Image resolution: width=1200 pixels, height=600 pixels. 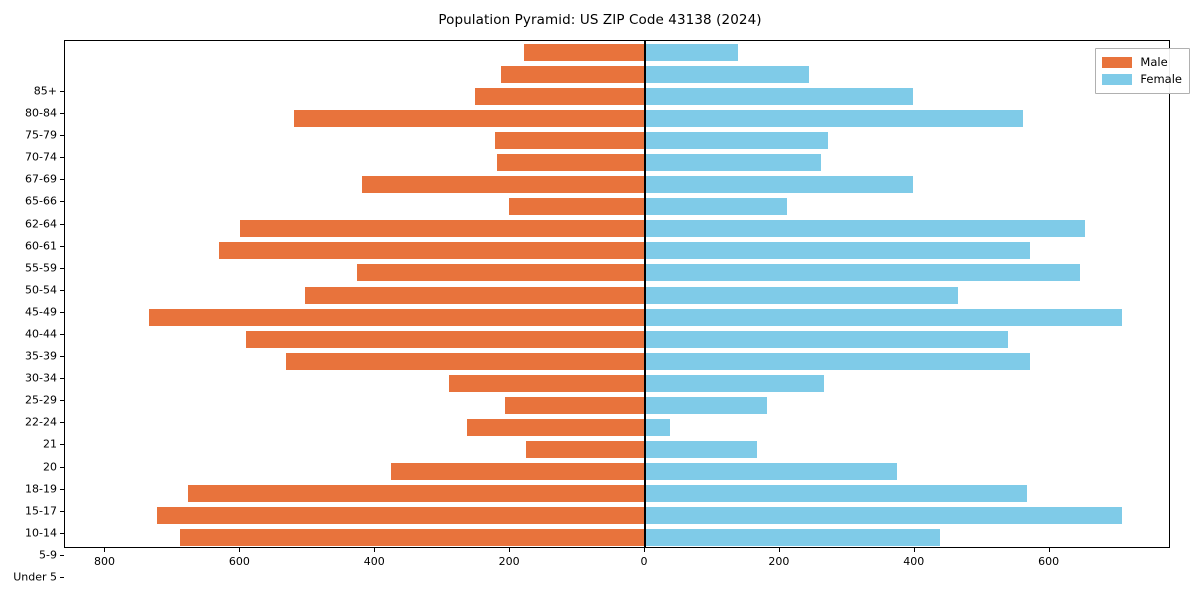 What do you see at coordinates (41, 268) in the screenshot?
I see `y-axis-label-55-59: 55-59` at bounding box center [41, 268].